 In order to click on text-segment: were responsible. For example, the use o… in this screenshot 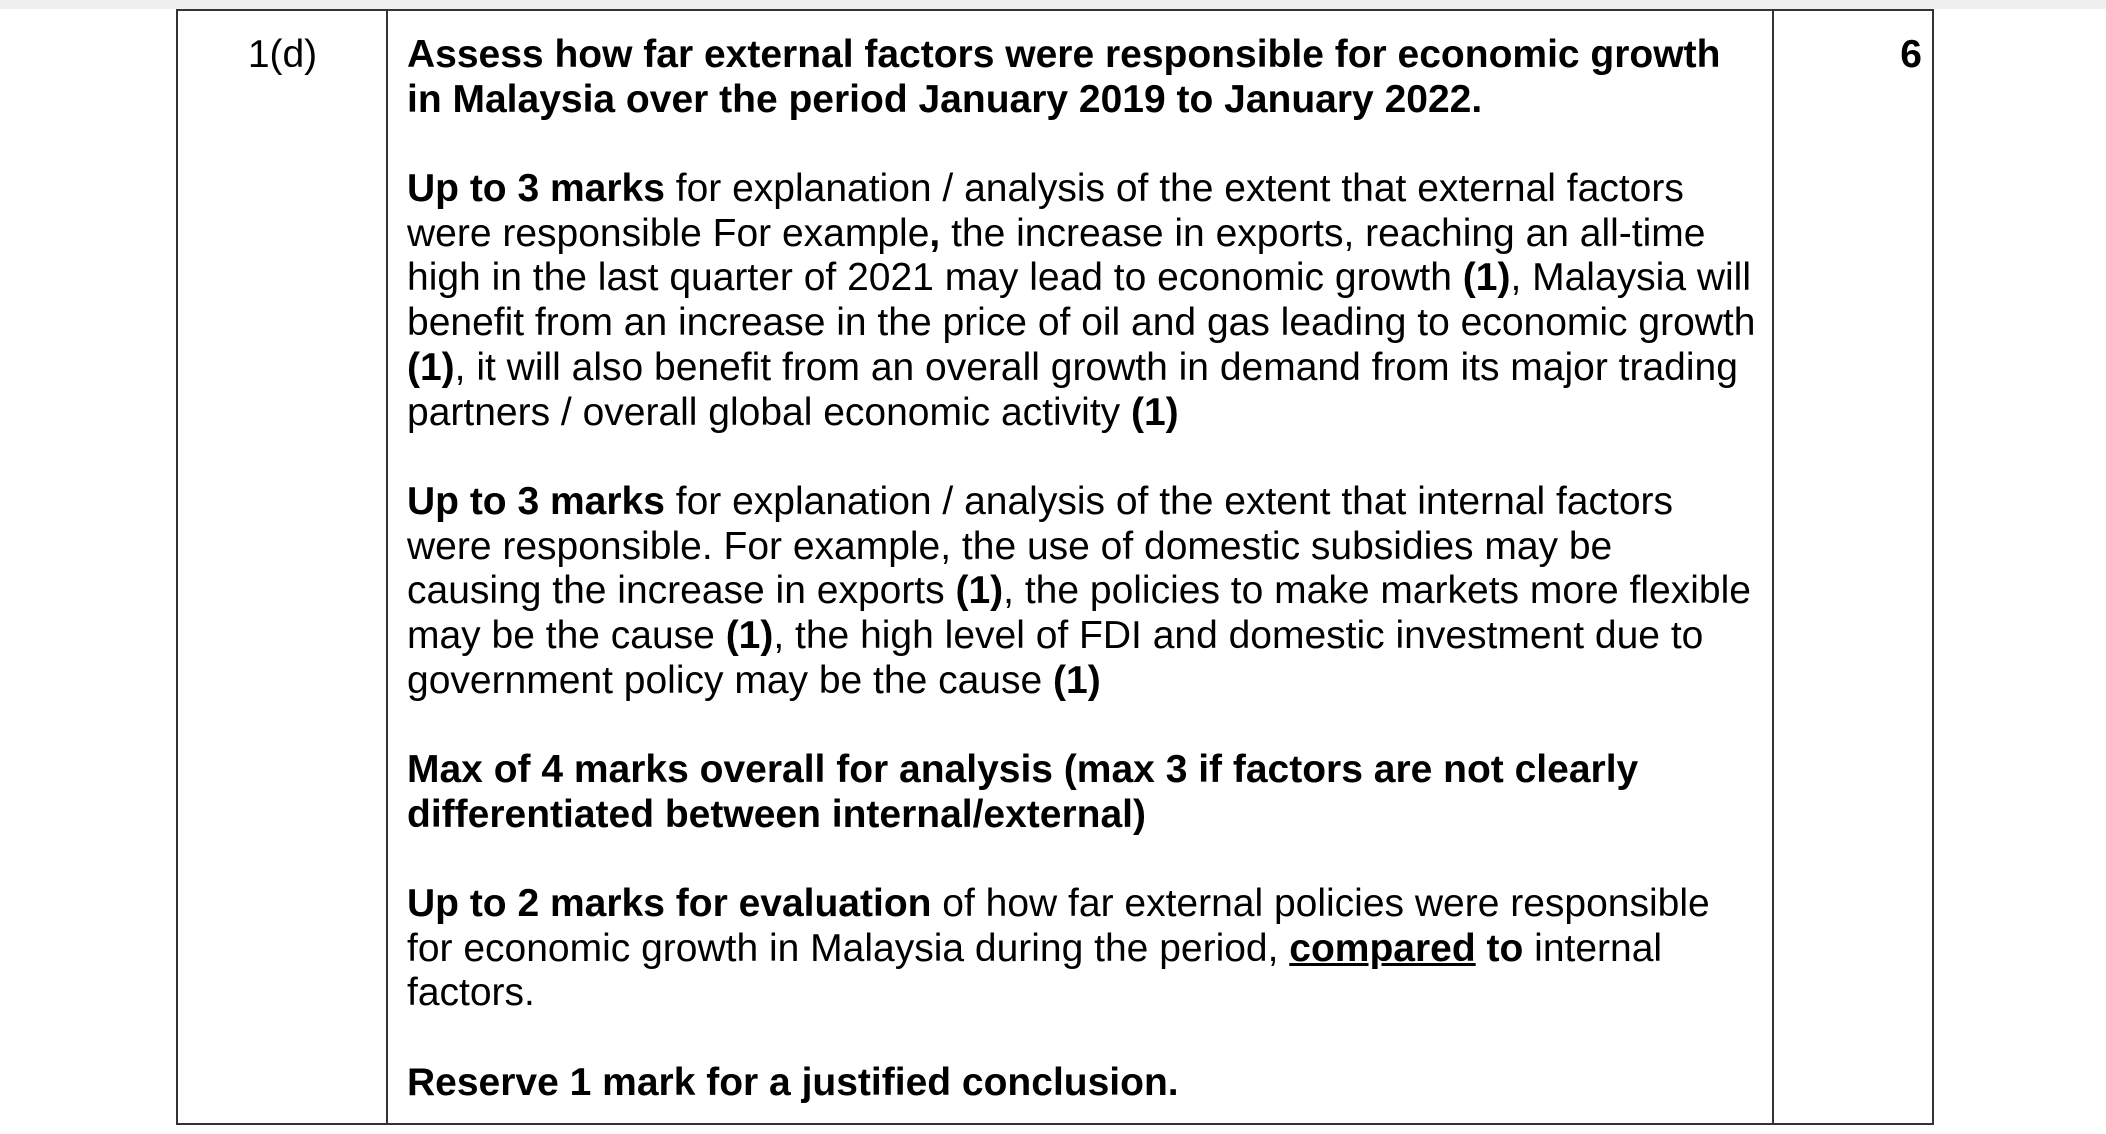, I will do `click(1010, 546)`.